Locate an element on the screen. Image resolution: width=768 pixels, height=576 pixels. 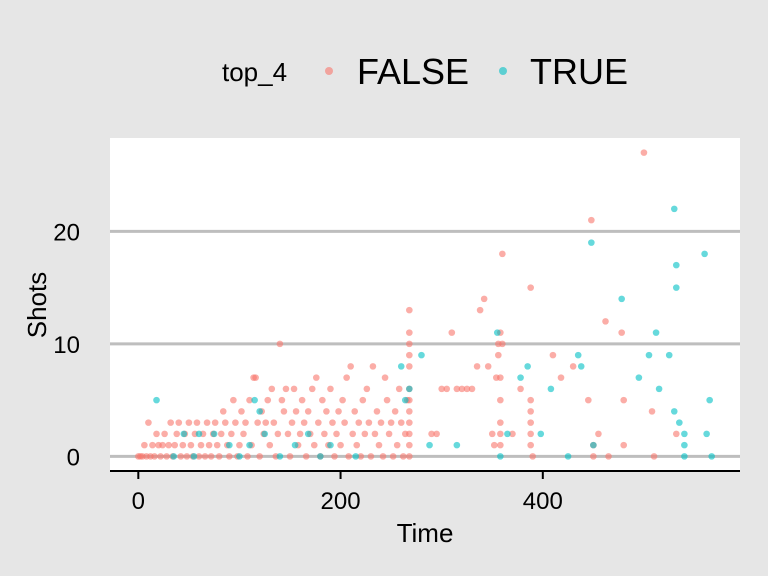
legend-label-true: TRUE is located at coordinates (579, 71).